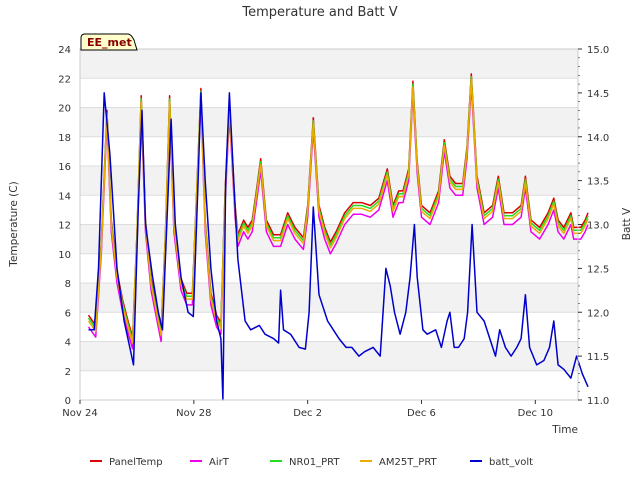  I want to click on x-tick-label: Nov 24, so click(79, 413).